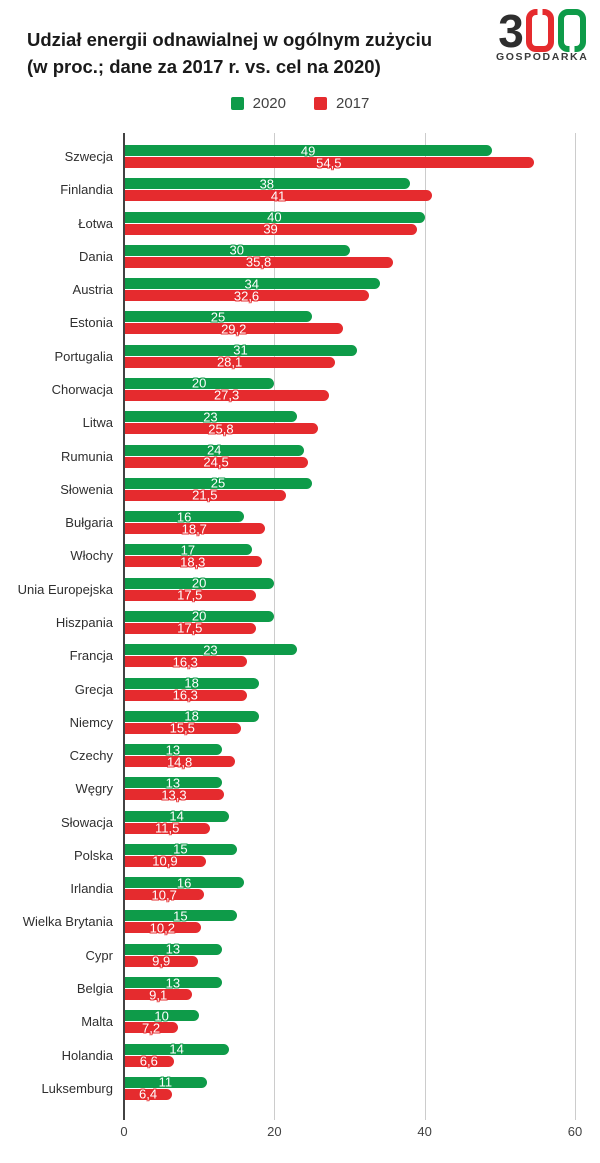 This screenshot has height=1163, width=600. Describe the element at coordinates (167, 828) in the screenshot. I see `bar-2017: 11,5` at that location.